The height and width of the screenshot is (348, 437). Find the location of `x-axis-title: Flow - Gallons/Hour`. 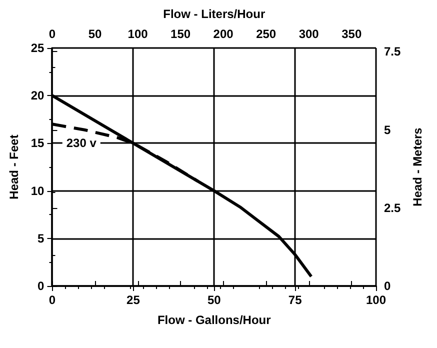

x-axis-title: Flow - Gallons/Hour is located at coordinates (214, 320).